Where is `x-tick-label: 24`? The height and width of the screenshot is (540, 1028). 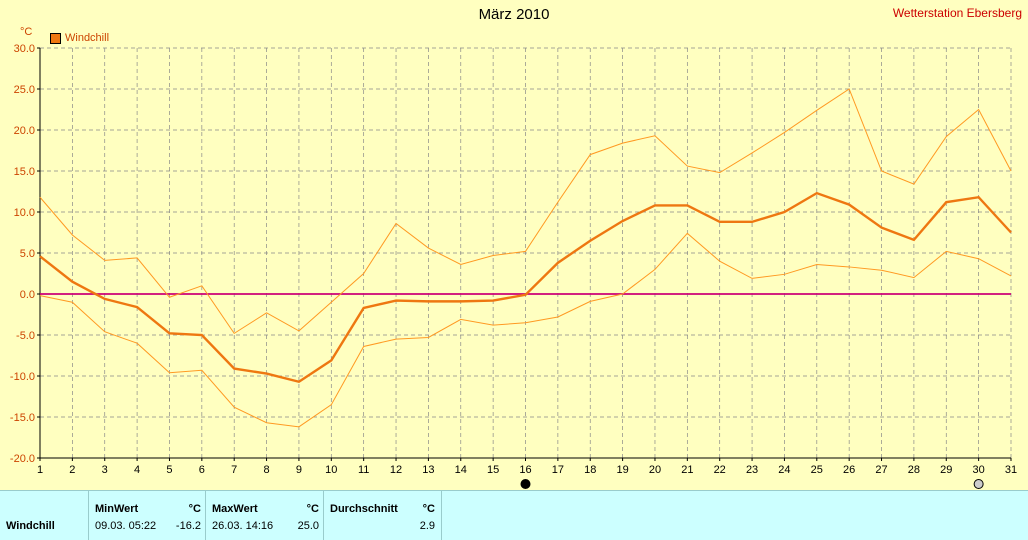
x-tick-label: 24 is located at coordinates (784, 470).